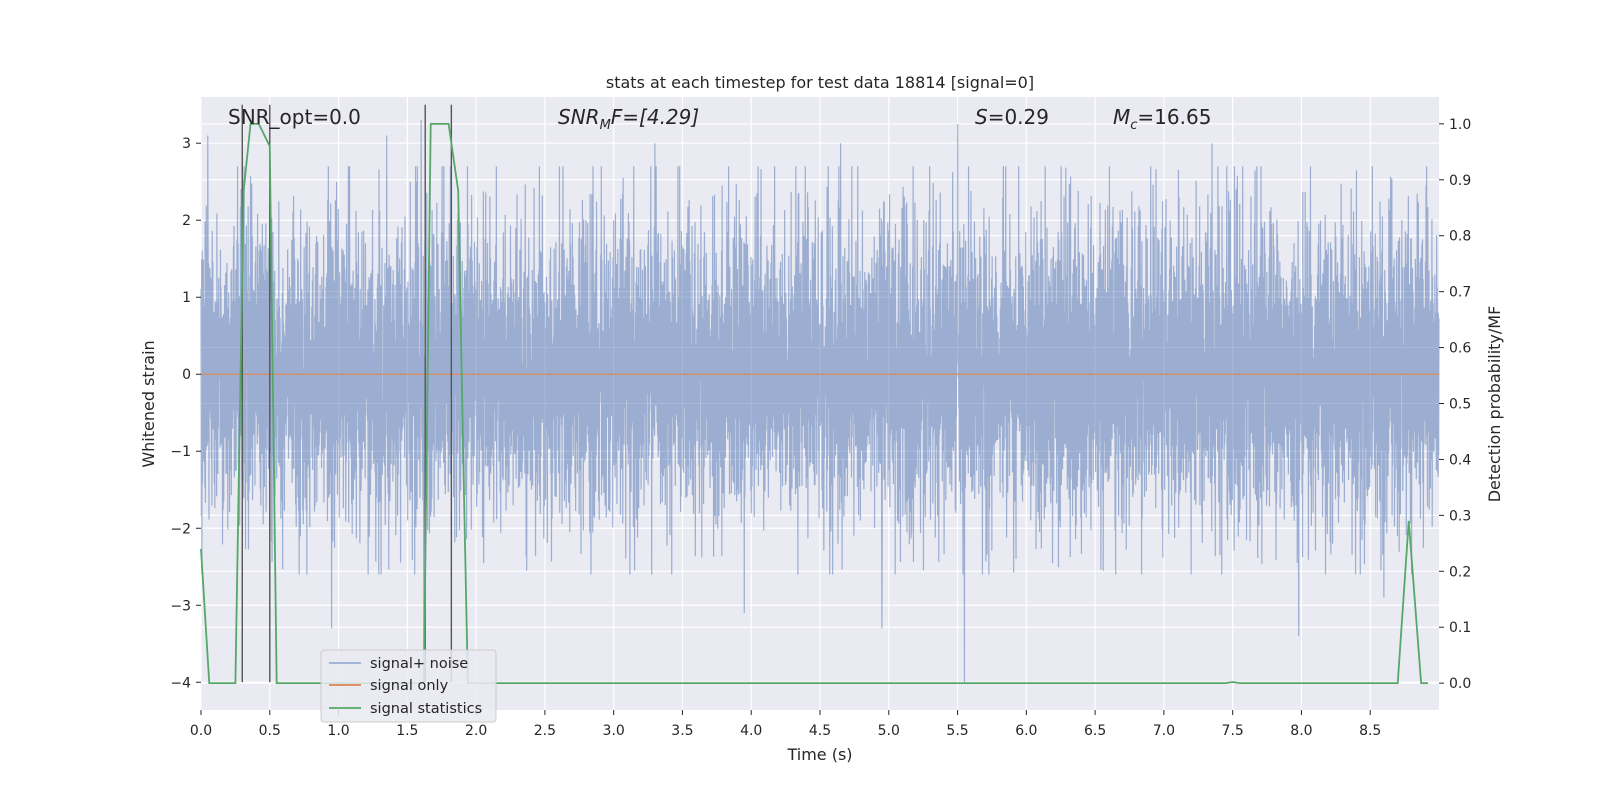 The image size is (1600, 800). Describe the element at coordinates (682, 731) in the screenshot. I see `x-tick-label: 3.5` at that location.